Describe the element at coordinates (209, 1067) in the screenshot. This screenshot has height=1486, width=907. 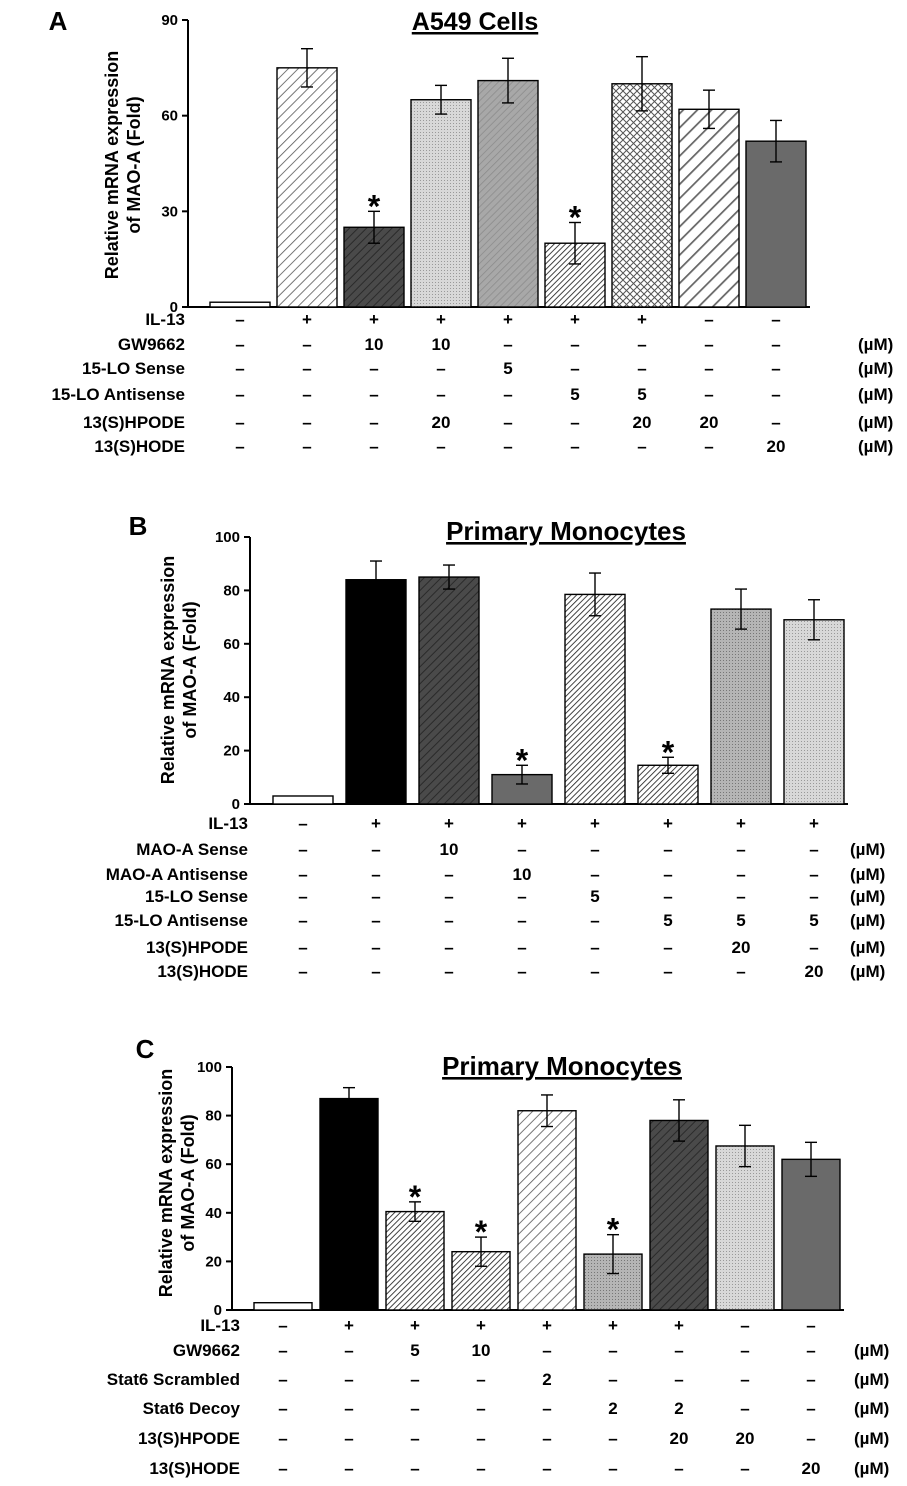
I see `y-tick-label: 100` at that location.